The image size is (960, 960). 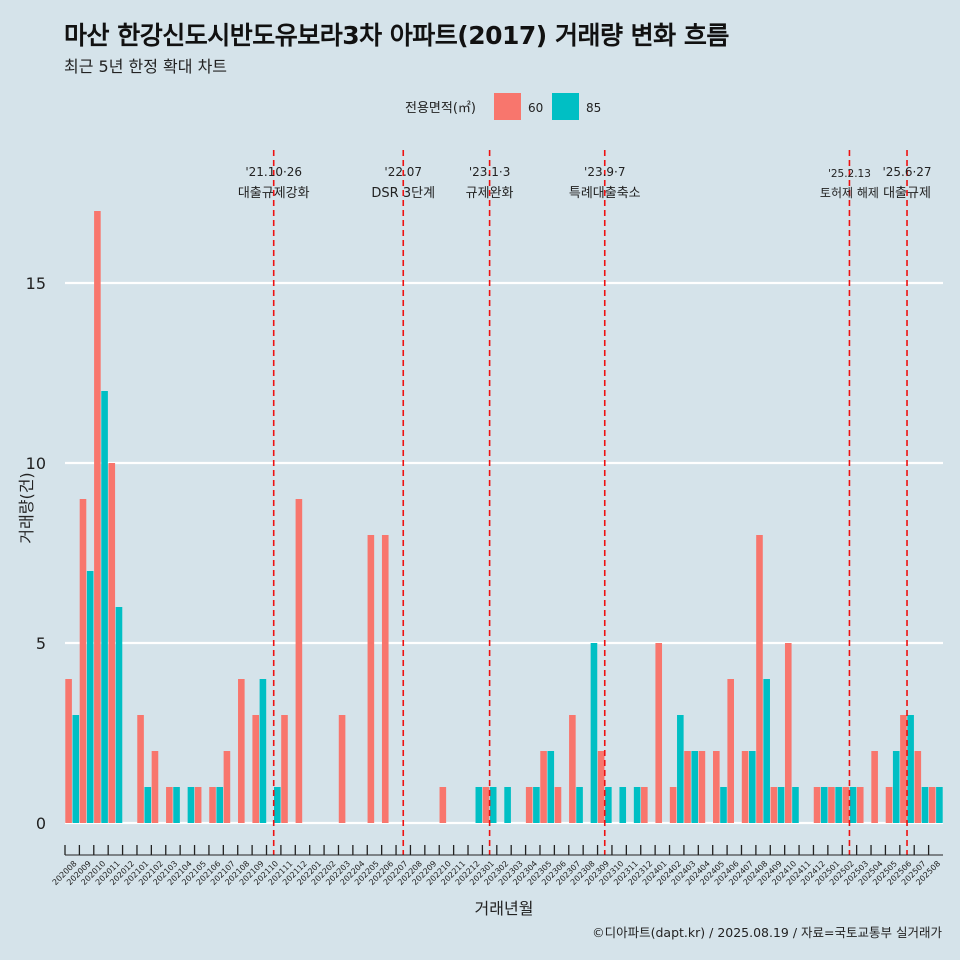 I want to click on event-label: 토허제 해제, so click(x=849, y=193).